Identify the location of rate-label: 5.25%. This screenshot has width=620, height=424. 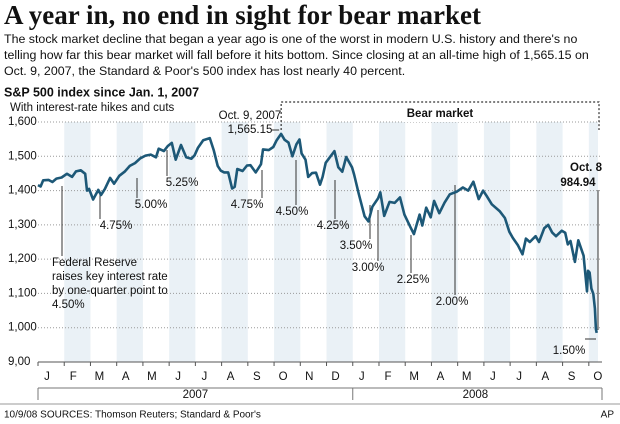
(182, 183).